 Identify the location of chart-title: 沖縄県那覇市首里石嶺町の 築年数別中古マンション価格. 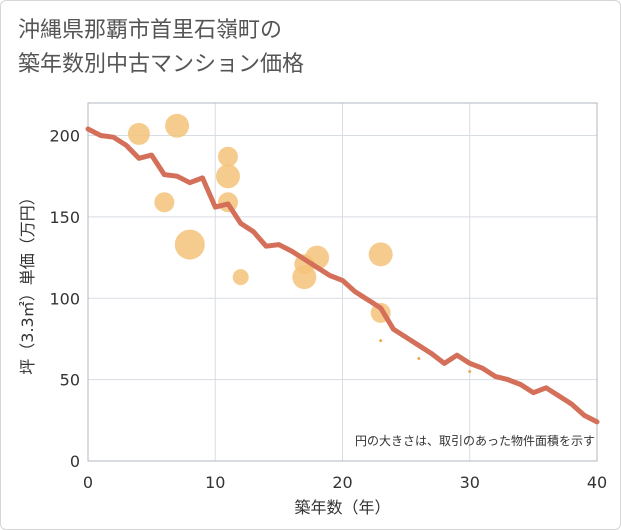
(161, 48).